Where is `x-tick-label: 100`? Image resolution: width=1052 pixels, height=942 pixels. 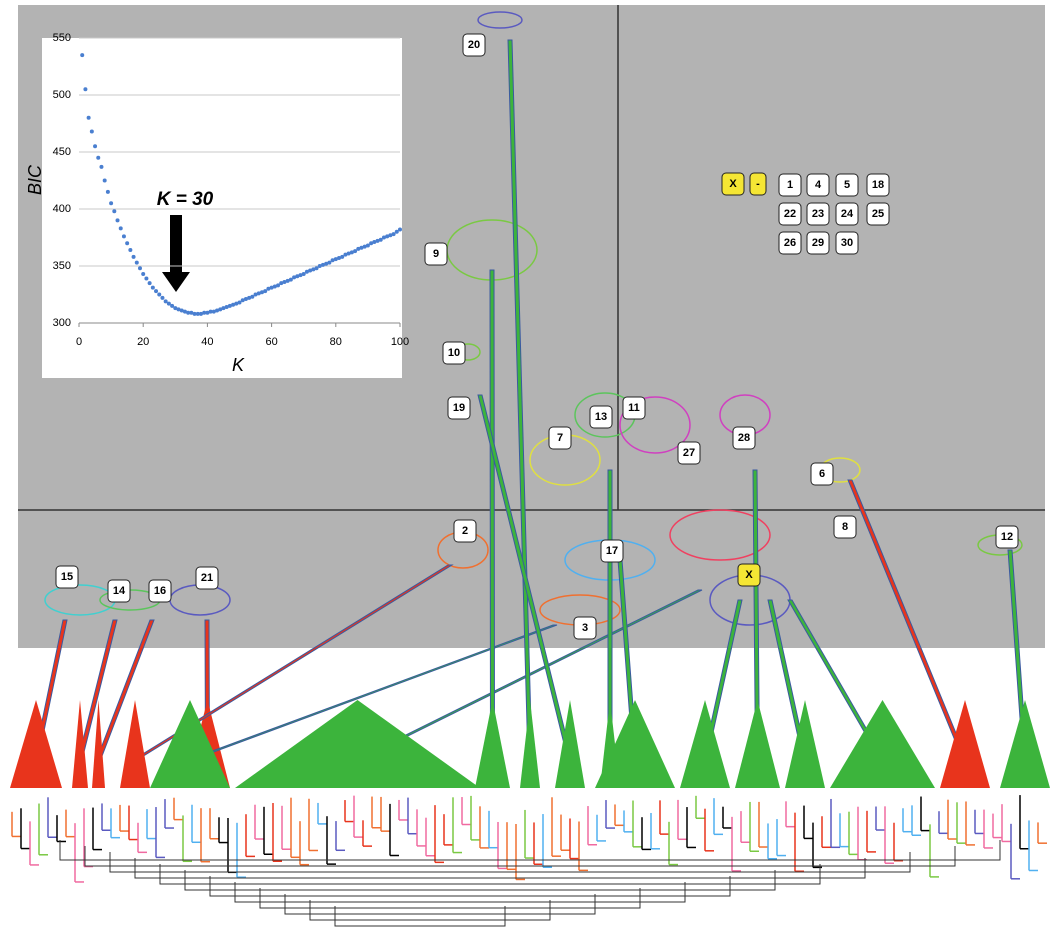
x-tick-label: 100 is located at coordinates (400, 342).